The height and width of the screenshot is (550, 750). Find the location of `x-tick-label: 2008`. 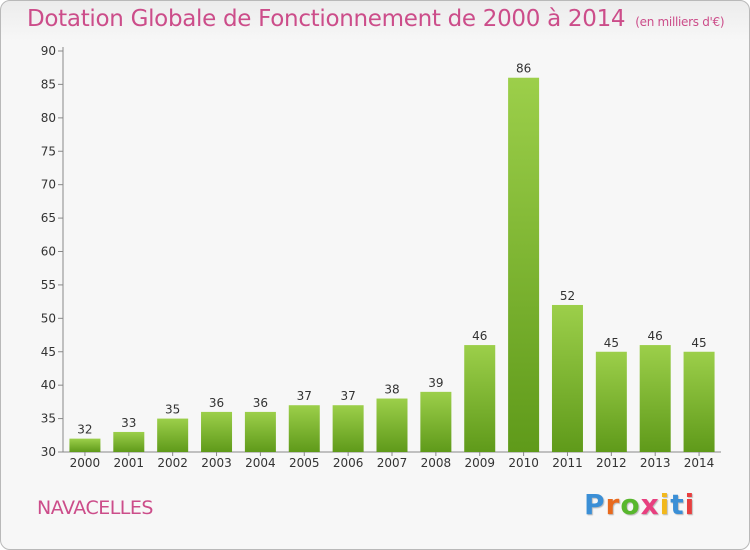

x-tick-label: 2008 is located at coordinates (436, 463).